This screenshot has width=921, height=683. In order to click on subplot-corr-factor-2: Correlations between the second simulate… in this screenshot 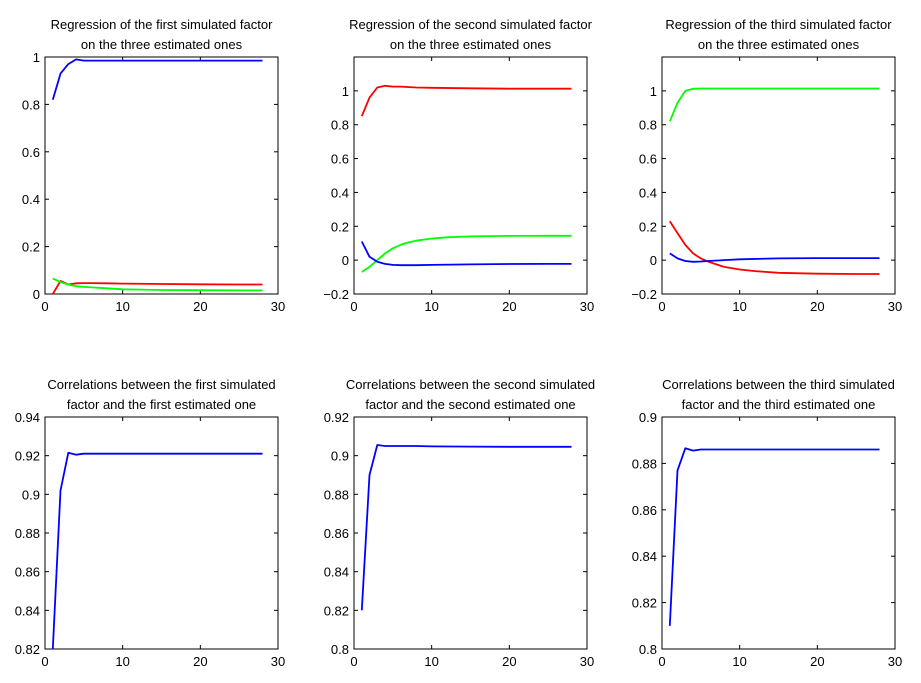, I will do `click(459, 523)`.